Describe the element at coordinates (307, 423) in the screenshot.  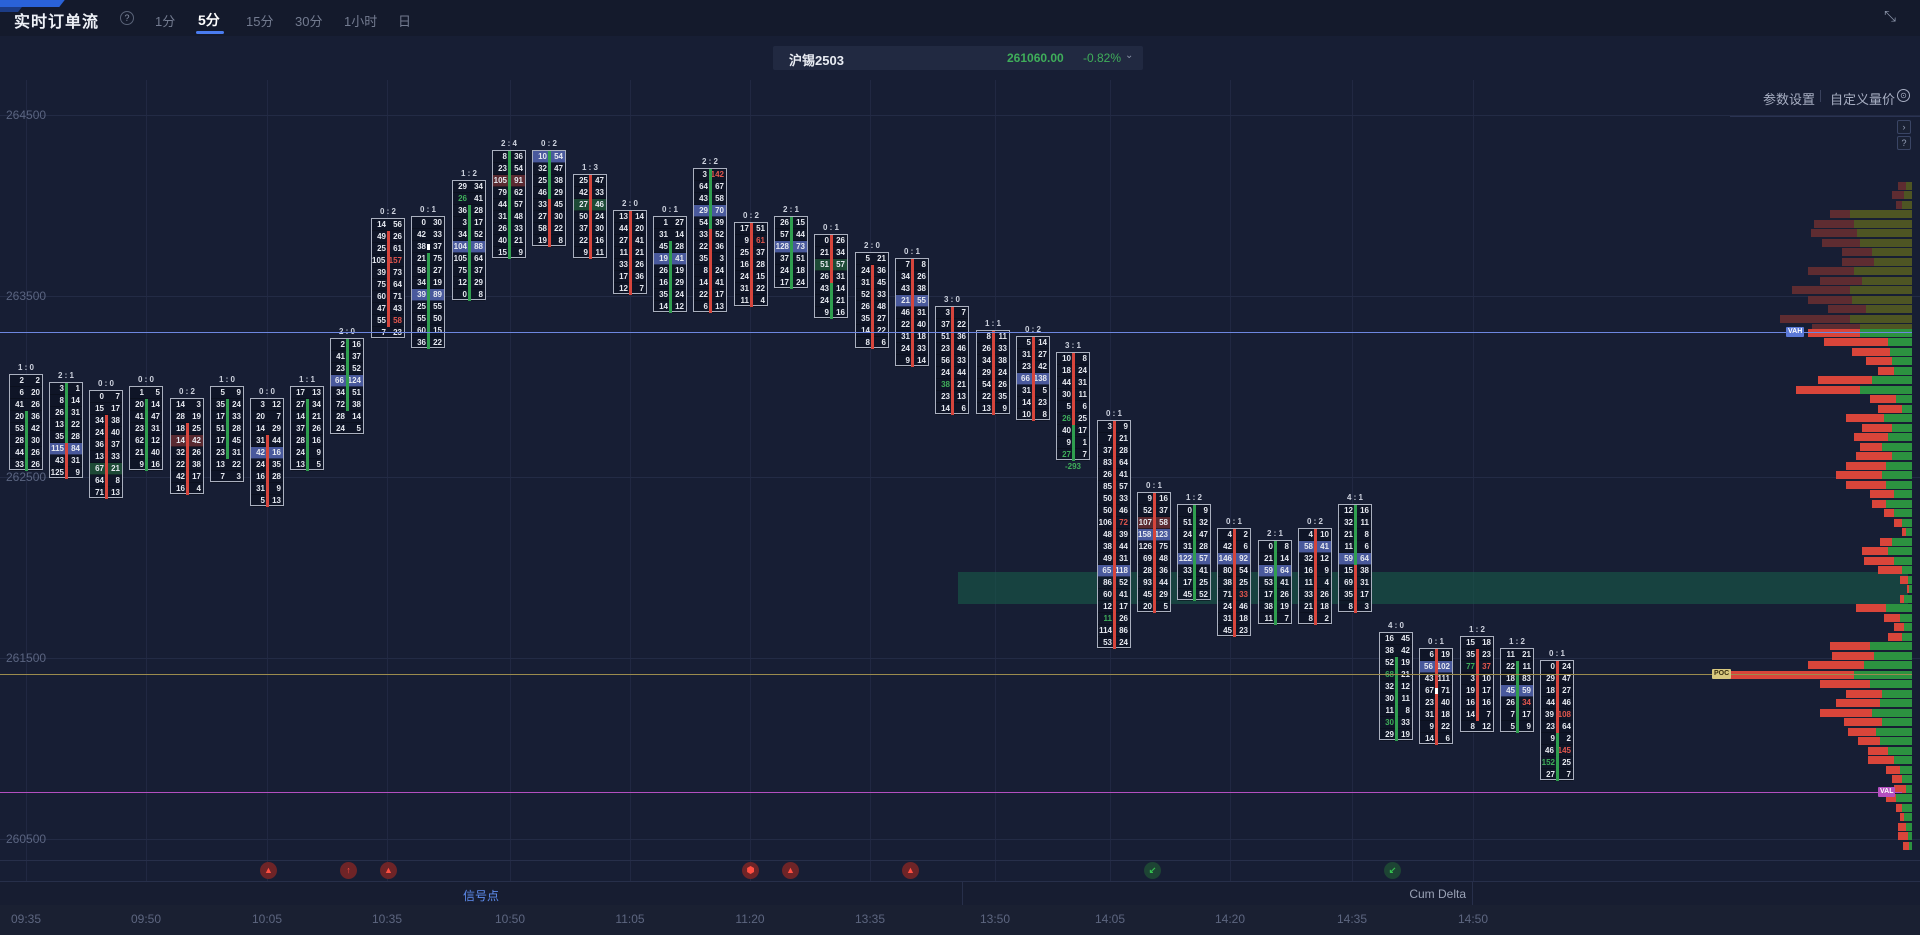
I see `footprint-candle: 1 : 1 17 13 27 34 14 21 37 26 28 16 24 9 13 5` at that location.